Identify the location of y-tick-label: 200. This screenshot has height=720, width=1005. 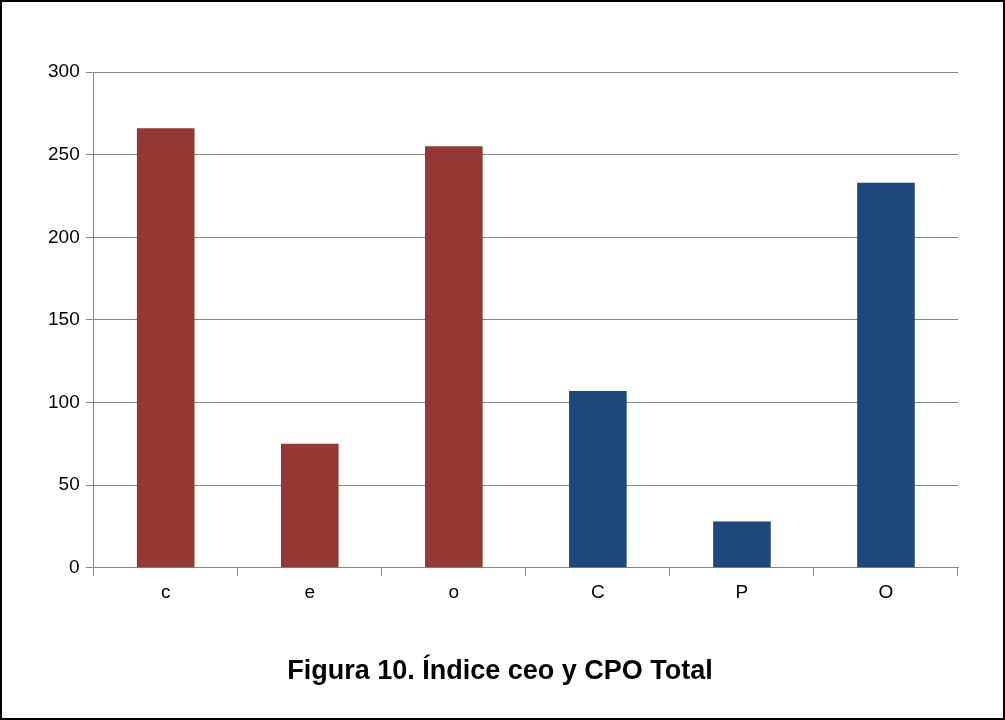
(64, 236).